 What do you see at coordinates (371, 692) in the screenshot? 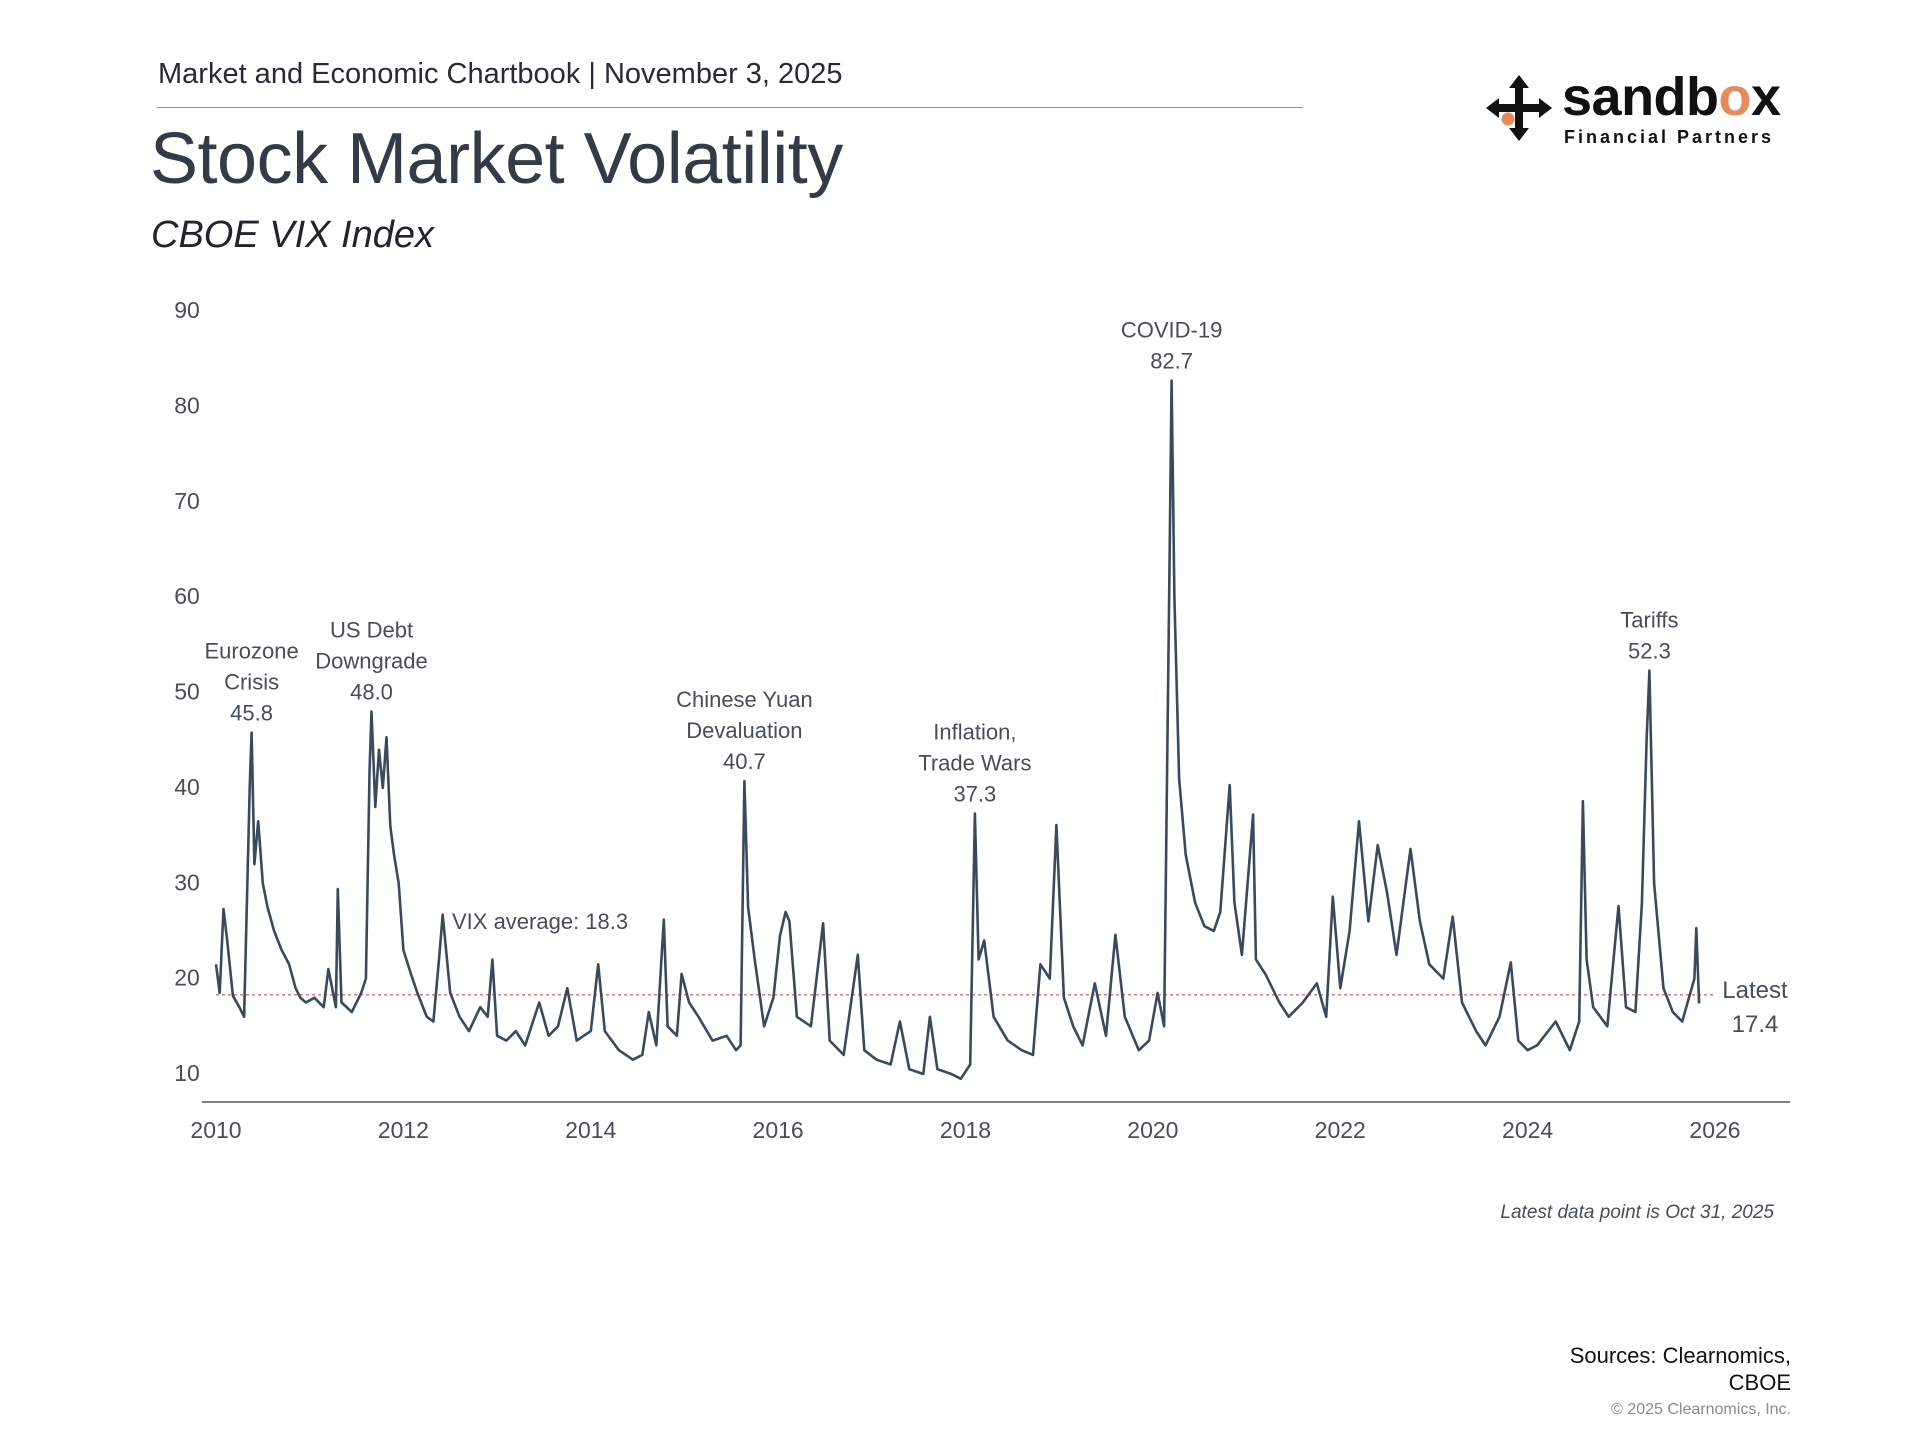
I see `peak-annotation-label: 48.0` at bounding box center [371, 692].